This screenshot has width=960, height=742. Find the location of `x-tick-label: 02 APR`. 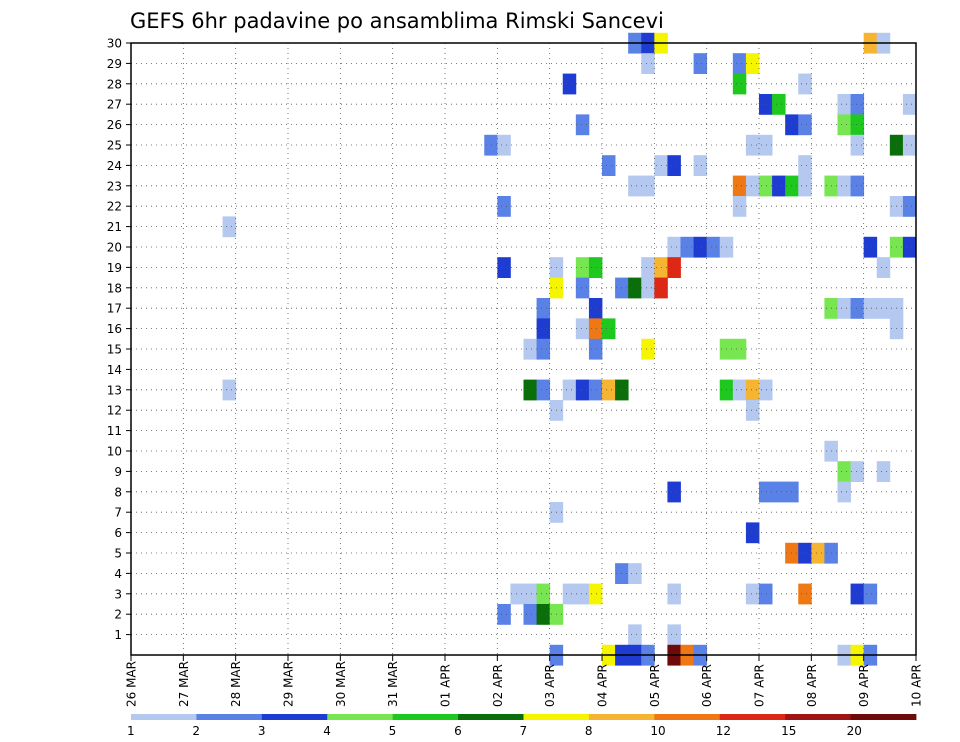

x-tick-label: 02 APR is located at coordinates (498, 685).